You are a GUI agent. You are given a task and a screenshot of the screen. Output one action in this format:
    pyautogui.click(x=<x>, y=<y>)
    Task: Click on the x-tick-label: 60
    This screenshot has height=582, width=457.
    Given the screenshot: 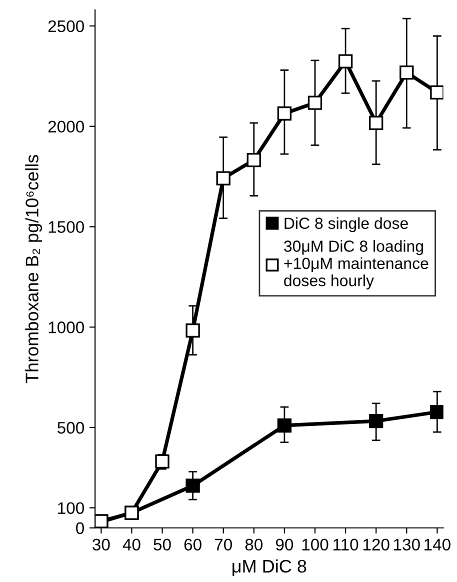 What is the action you would take?
    pyautogui.click(x=193, y=544)
    